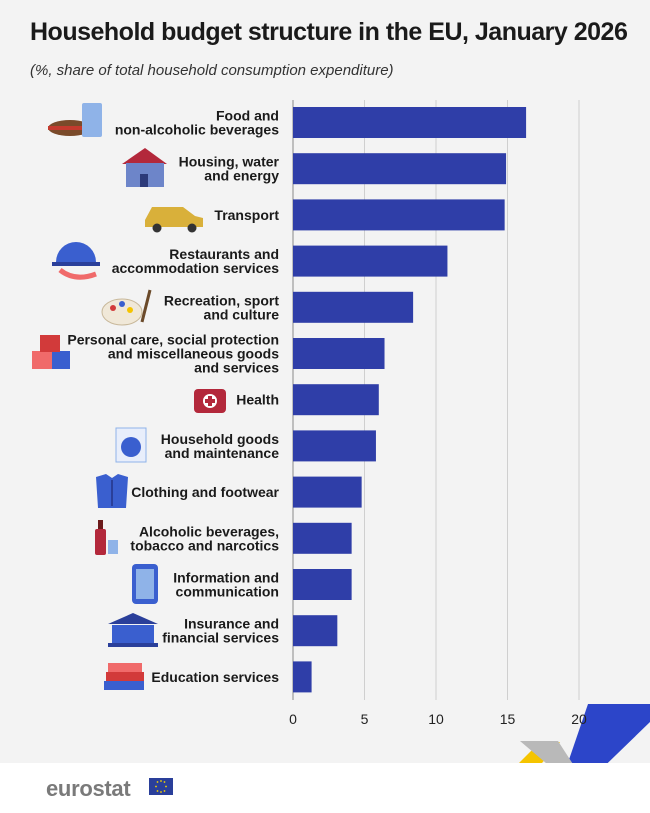 This screenshot has width=650, height=813. Describe the element at coordinates (220, 631) in the screenshot. I see `category-label: Insurance and financial services` at that location.